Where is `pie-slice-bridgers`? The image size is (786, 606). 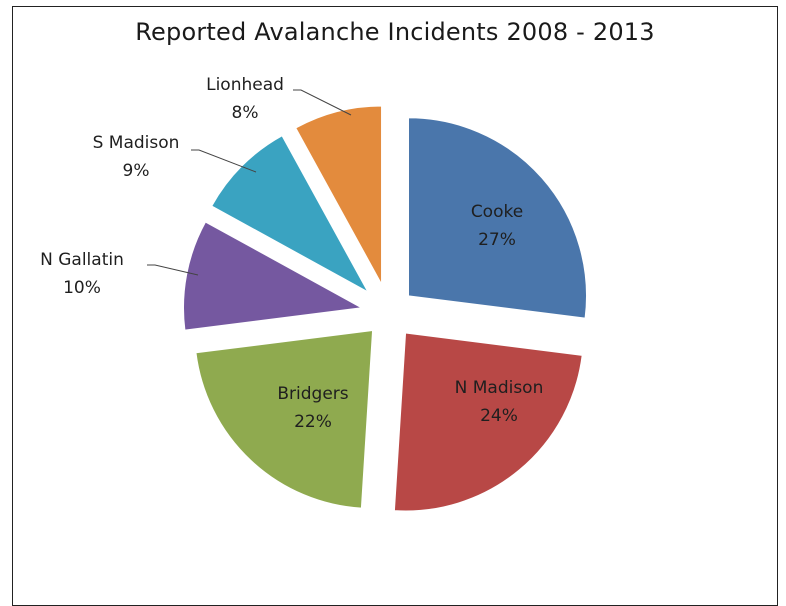
pie-slice-bridgers is located at coordinates (284, 419).